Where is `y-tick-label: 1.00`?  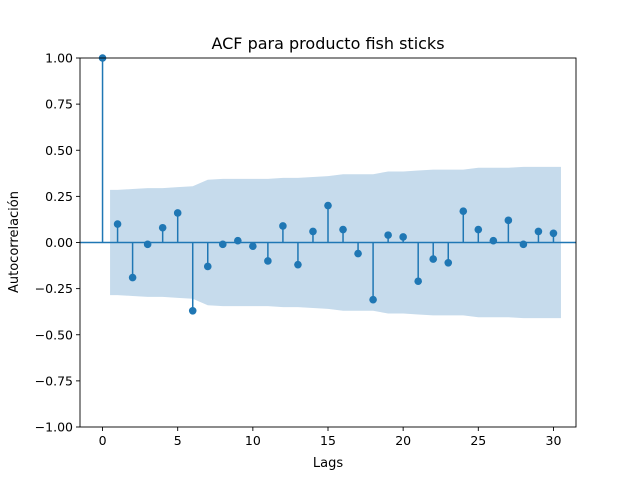
y-tick-label: 1.00 is located at coordinates (59, 58).